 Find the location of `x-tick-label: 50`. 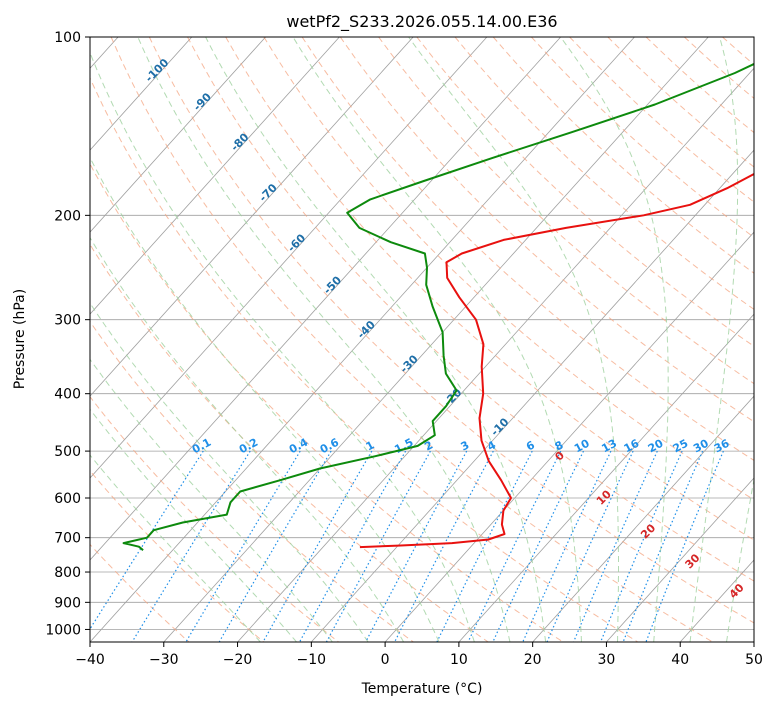

x-tick-label: 50 is located at coordinates (754, 660).